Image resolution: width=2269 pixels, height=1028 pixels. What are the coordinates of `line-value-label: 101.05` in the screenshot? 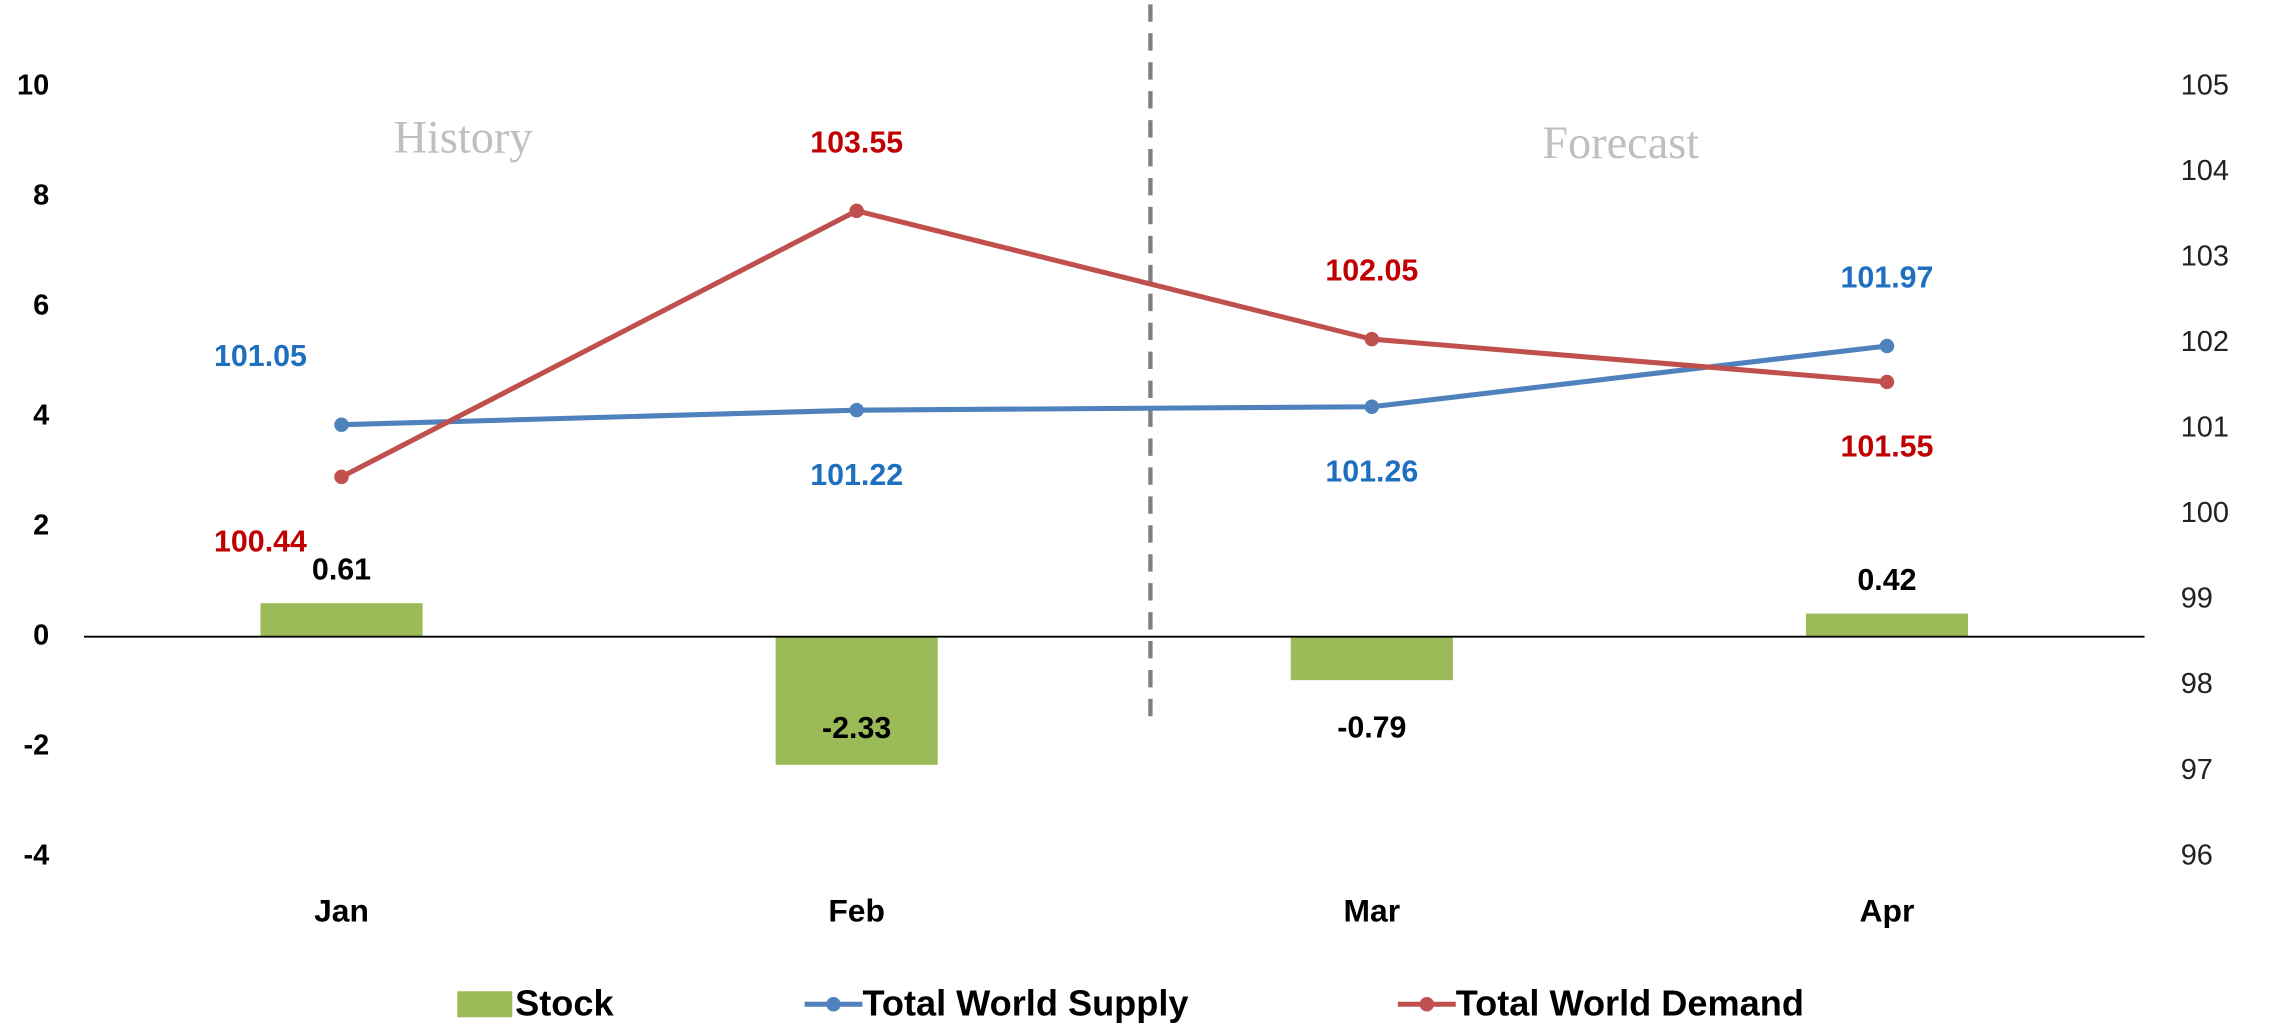 It's located at (260, 356).